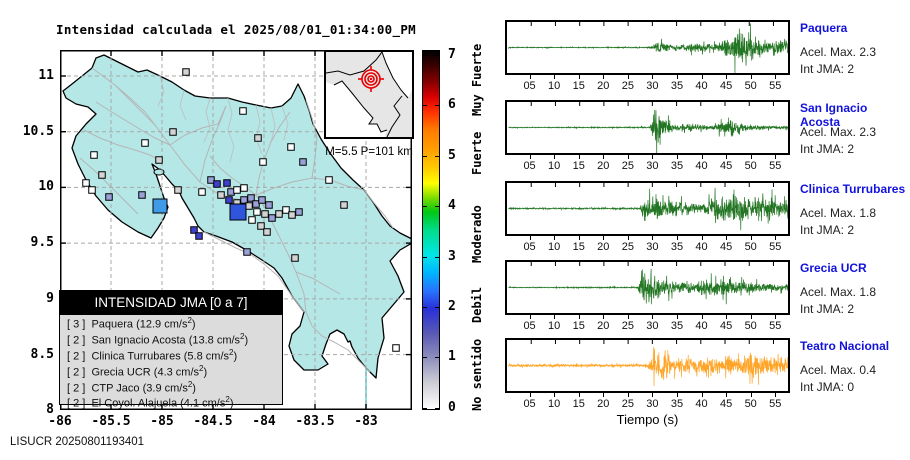 This screenshot has height=460, width=910. Describe the element at coordinates (452, 105) in the screenshot. I see `colorbar-value: 6` at that location.